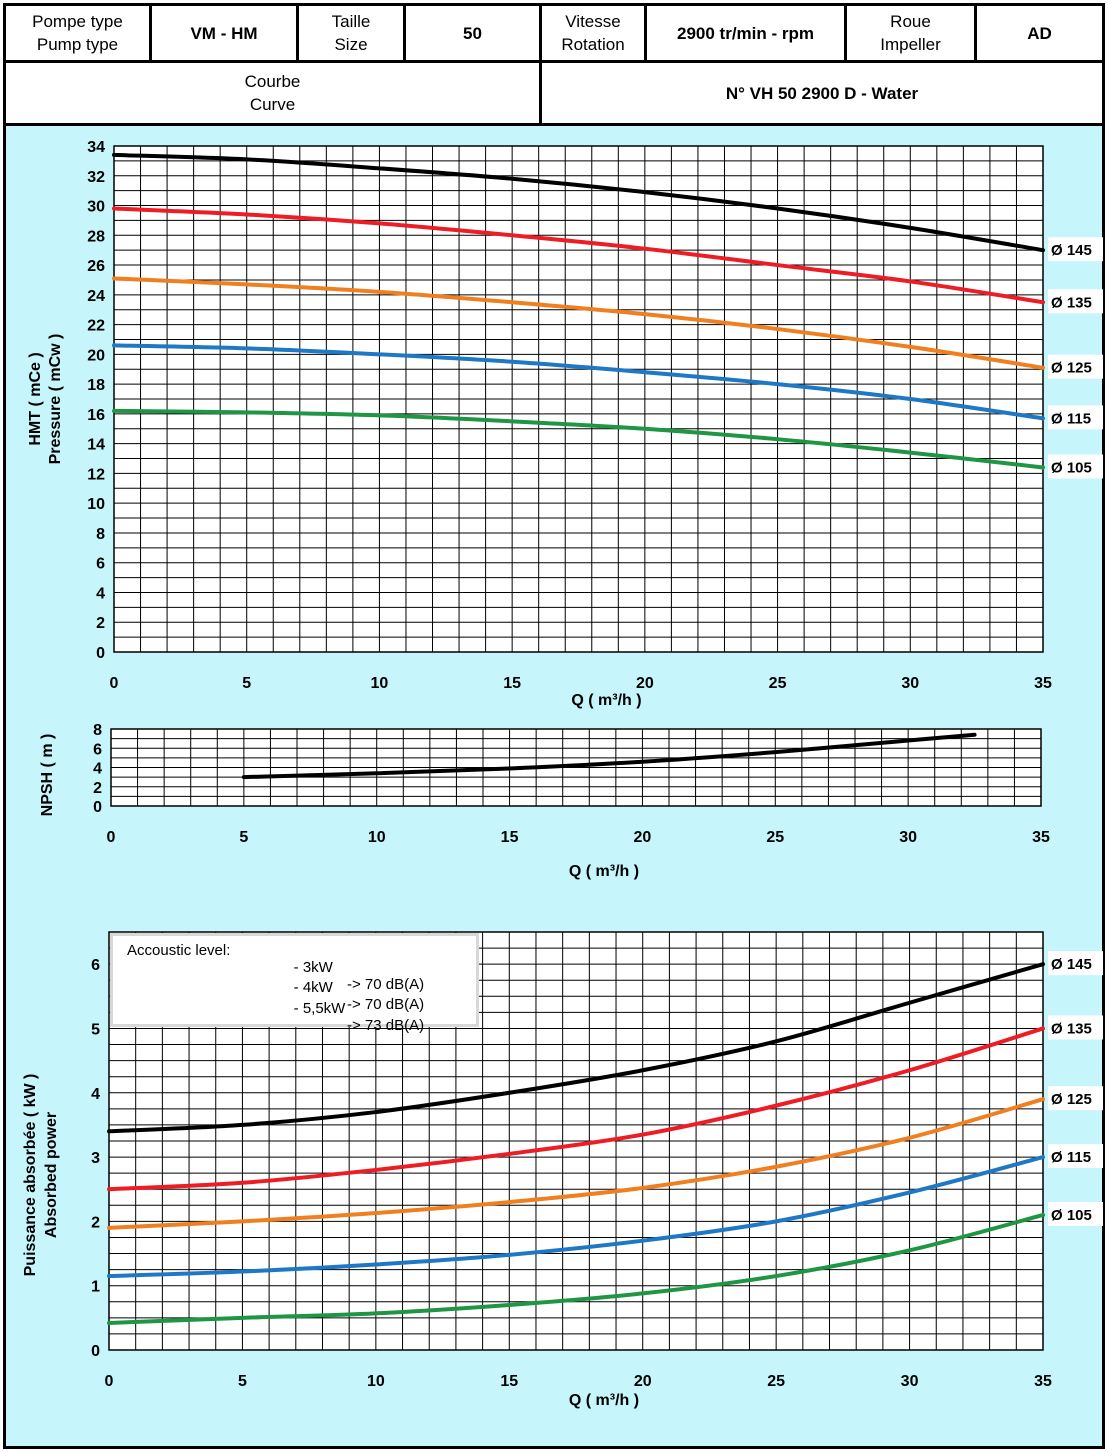 This screenshot has width=1108, height=1452. I want to click on power-y-tick-label: 0, so click(95, 1351).